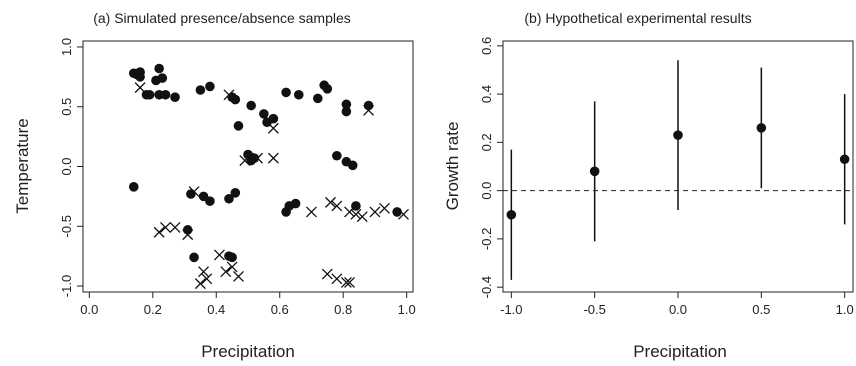 The image size is (856, 366). Describe the element at coordinates (407, 309) in the screenshot. I see `panel-a-x-tick-label: 1.0` at that location.